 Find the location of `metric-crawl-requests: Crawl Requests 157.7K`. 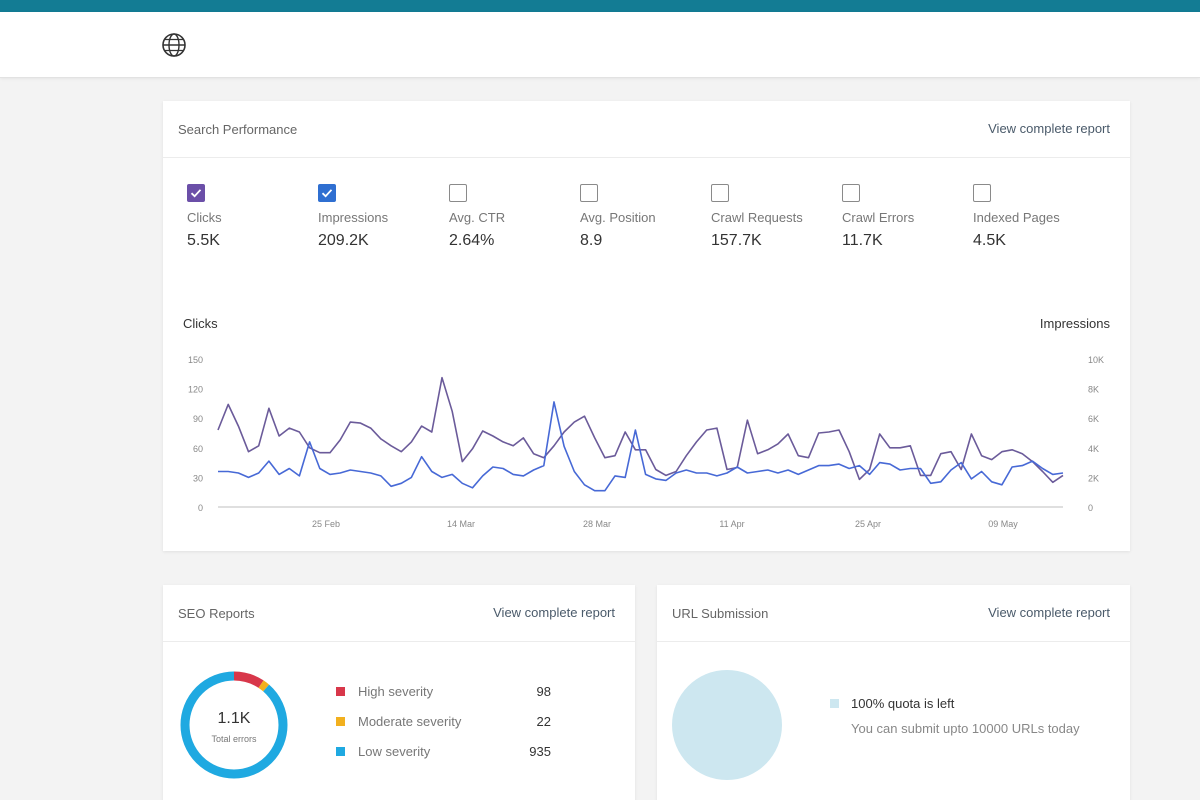

metric-crawl-requests: Crawl Requests 157.7K is located at coordinates (771, 217).